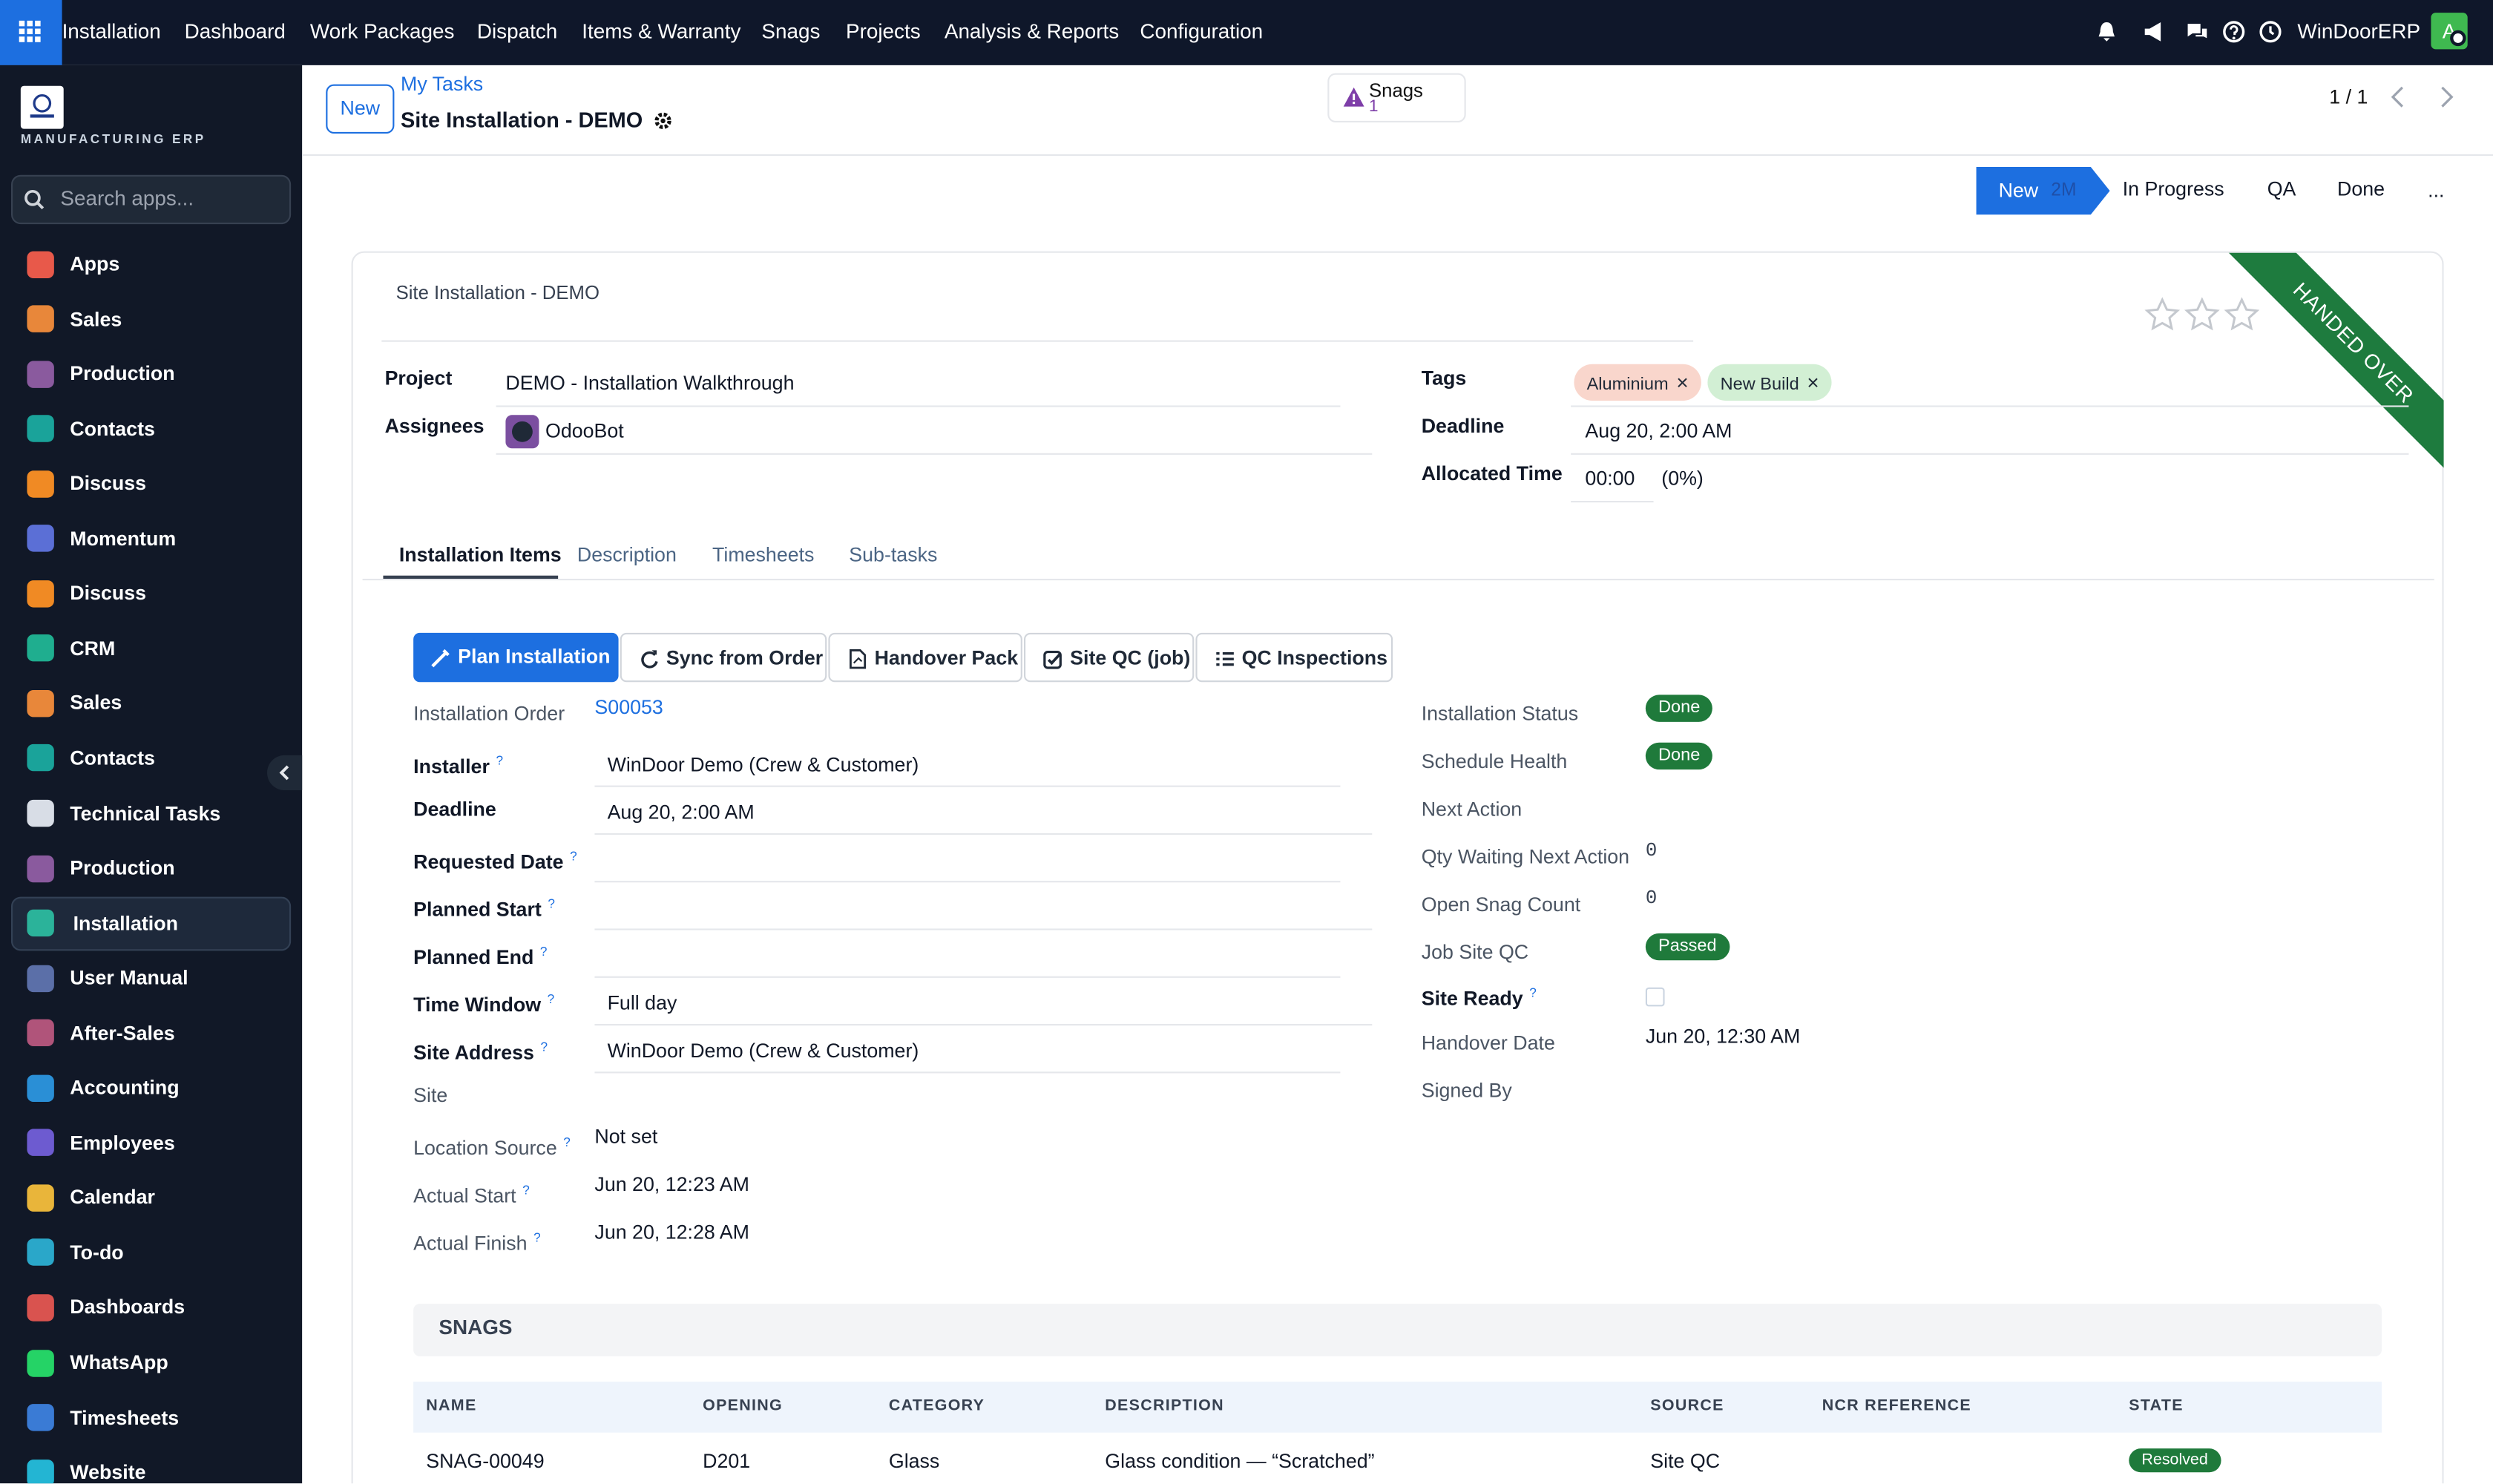  Describe the element at coordinates (1294, 657) in the screenshot. I see `action-button: QC Inspections` at that location.